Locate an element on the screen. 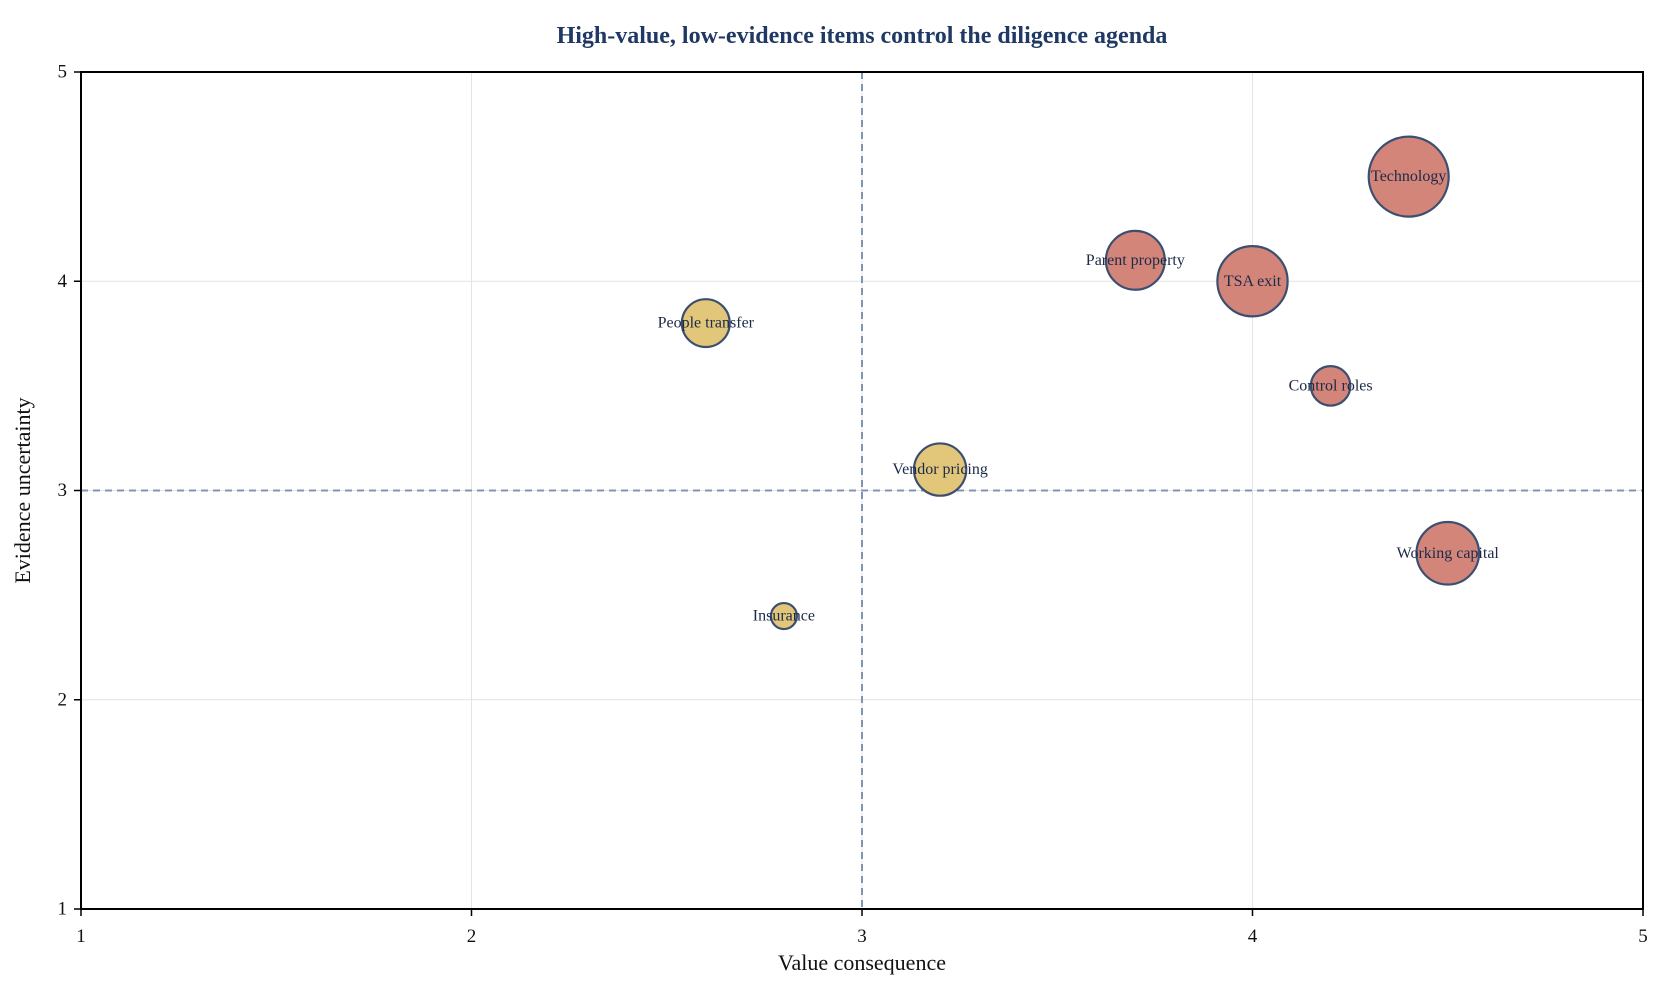 This screenshot has width=1660, height=1000. bubble-label: Working capital is located at coordinates (1448, 553).